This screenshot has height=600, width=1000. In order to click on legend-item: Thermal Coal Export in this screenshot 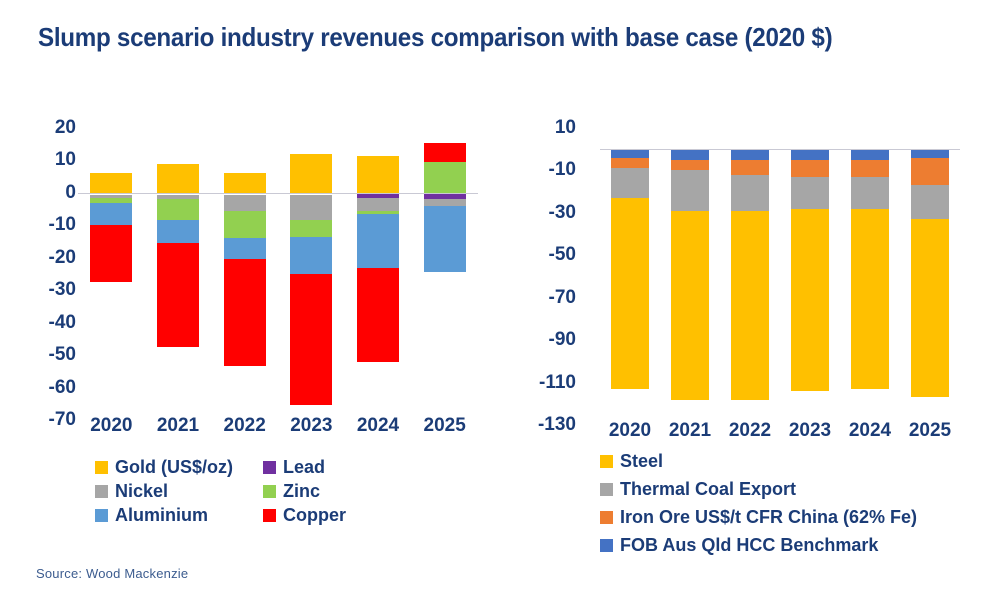, I will do `click(698, 488)`.